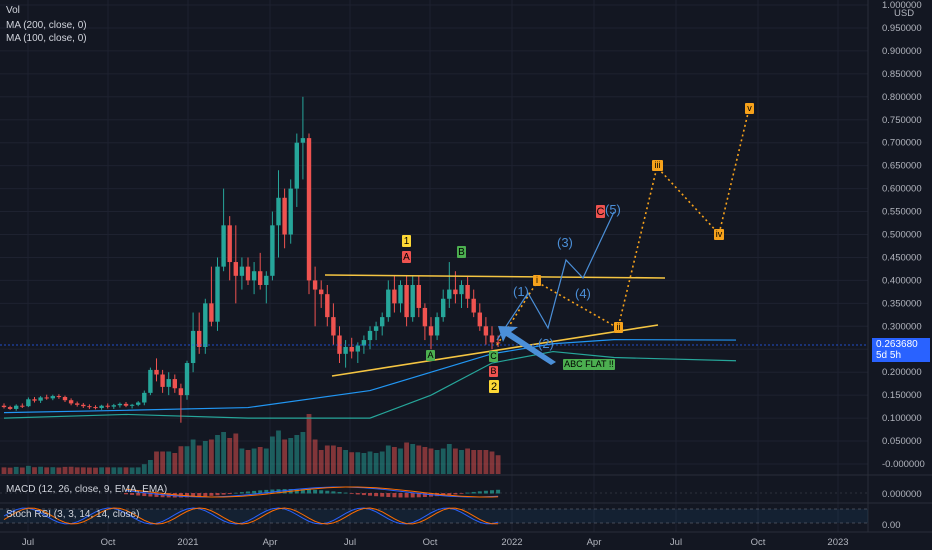 The height and width of the screenshot is (550, 932). What do you see at coordinates (902, 494) in the screenshot?
I see `macd-tick-label: 0.000000` at bounding box center [902, 494].